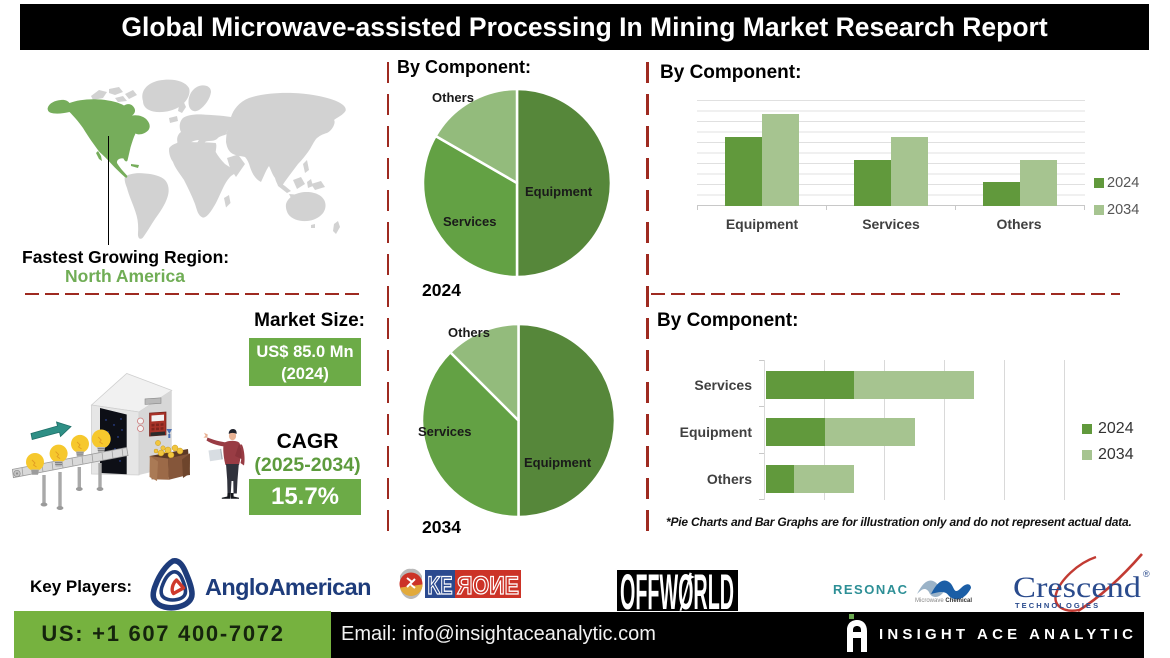  What do you see at coordinates (1077, 587) in the screenshot?
I see `svg-text: Crescend` at bounding box center [1077, 587].